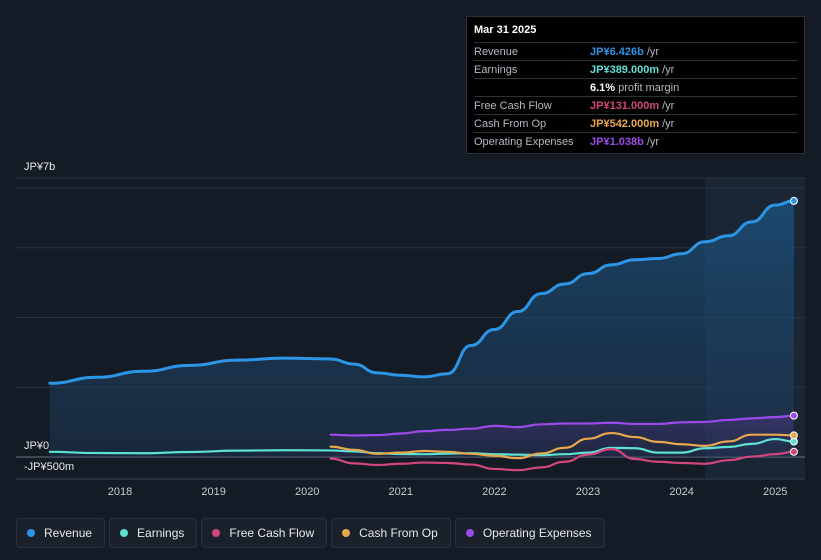  What do you see at coordinates (496, 69) in the screenshot?
I see `tooltip-label: Earnings` at bounding box center [496, 69].